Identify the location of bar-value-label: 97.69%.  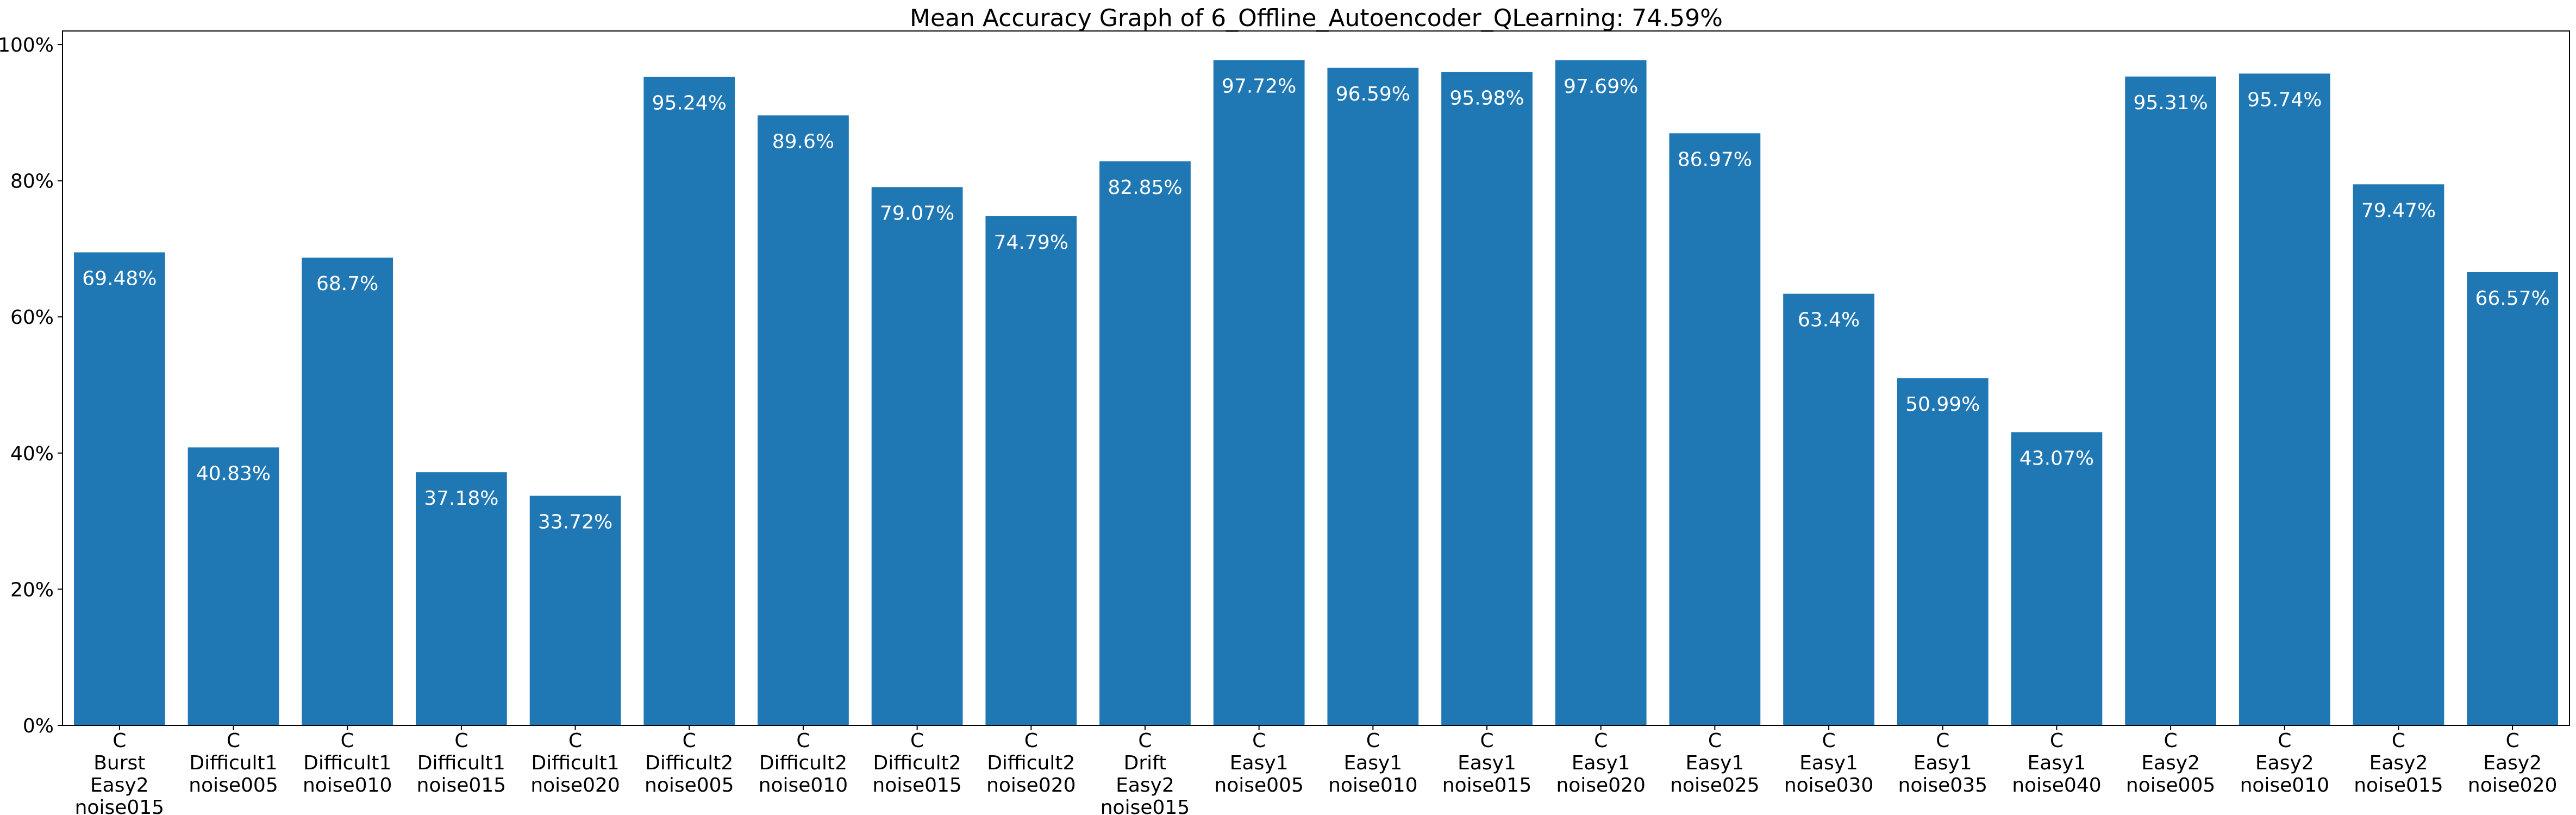
(1601, 87).